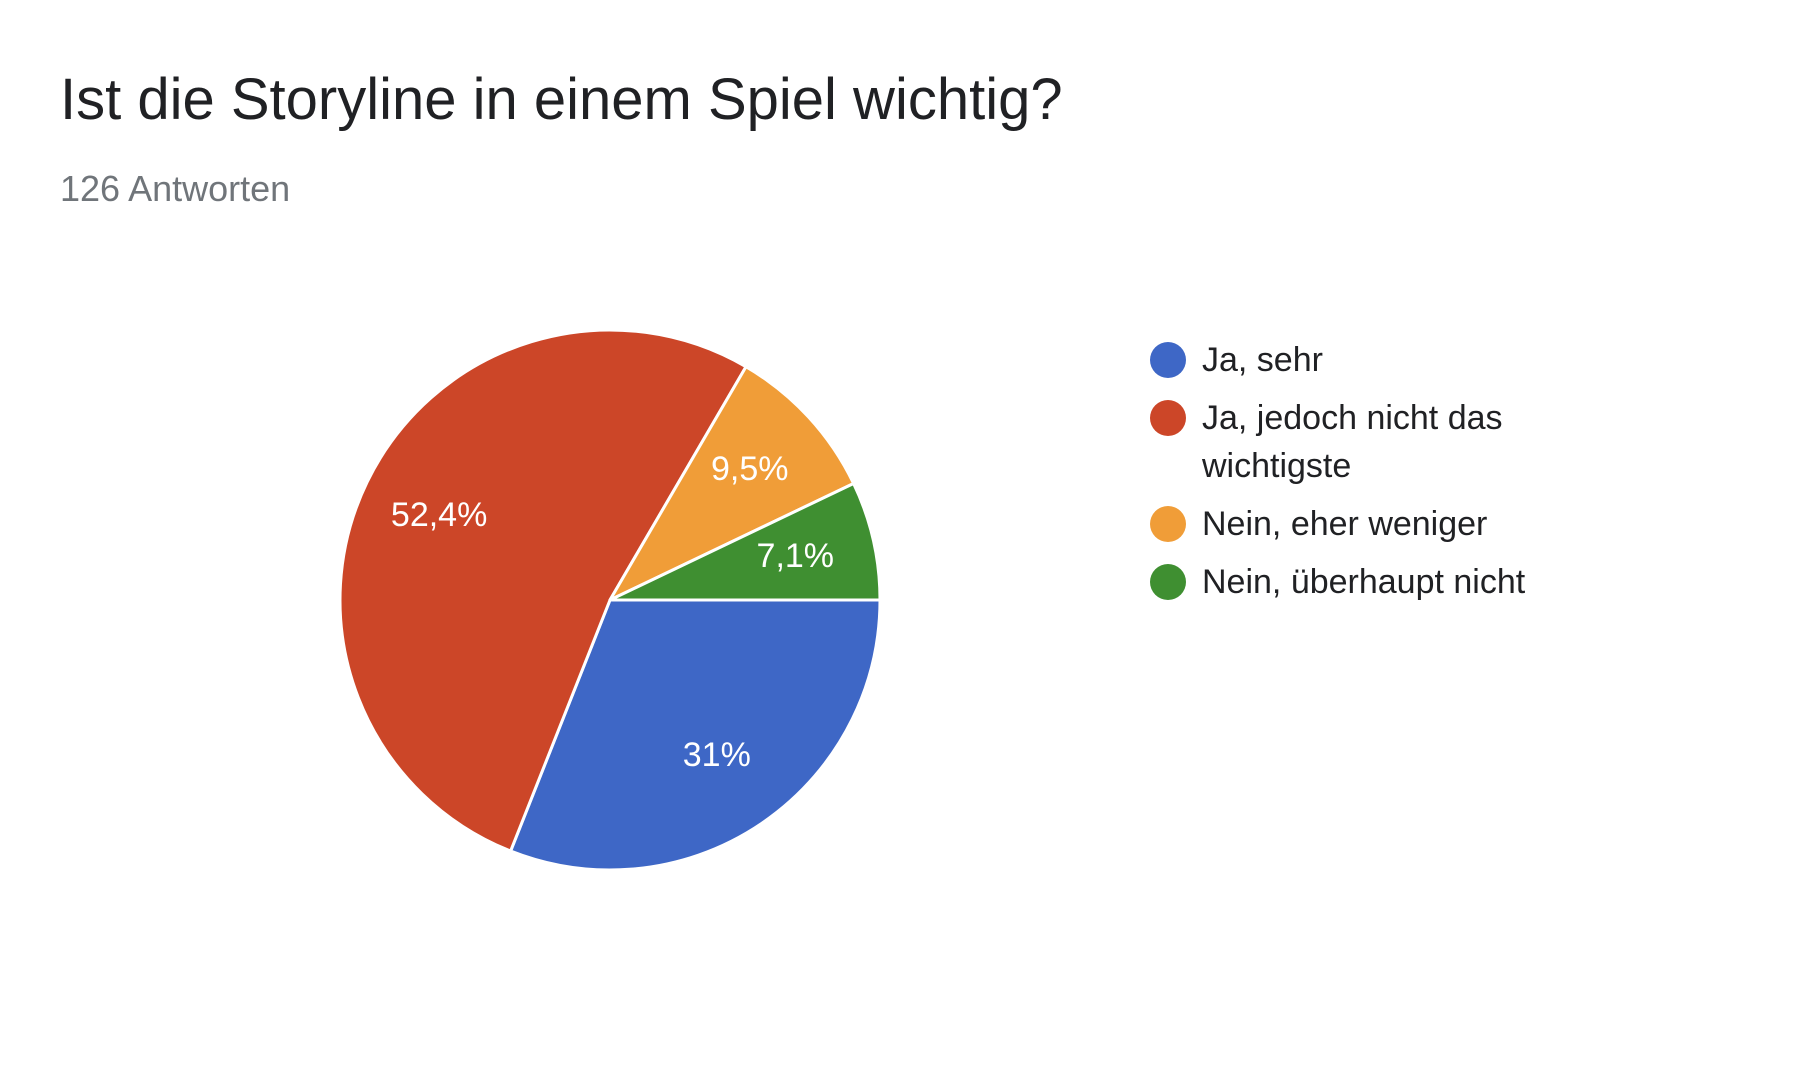 This screenshot has height=1076, width=1806. Describe the element at coordinates (717, 755) in the screenshot. I see `slice-percent-label-0: 31%` at that location.